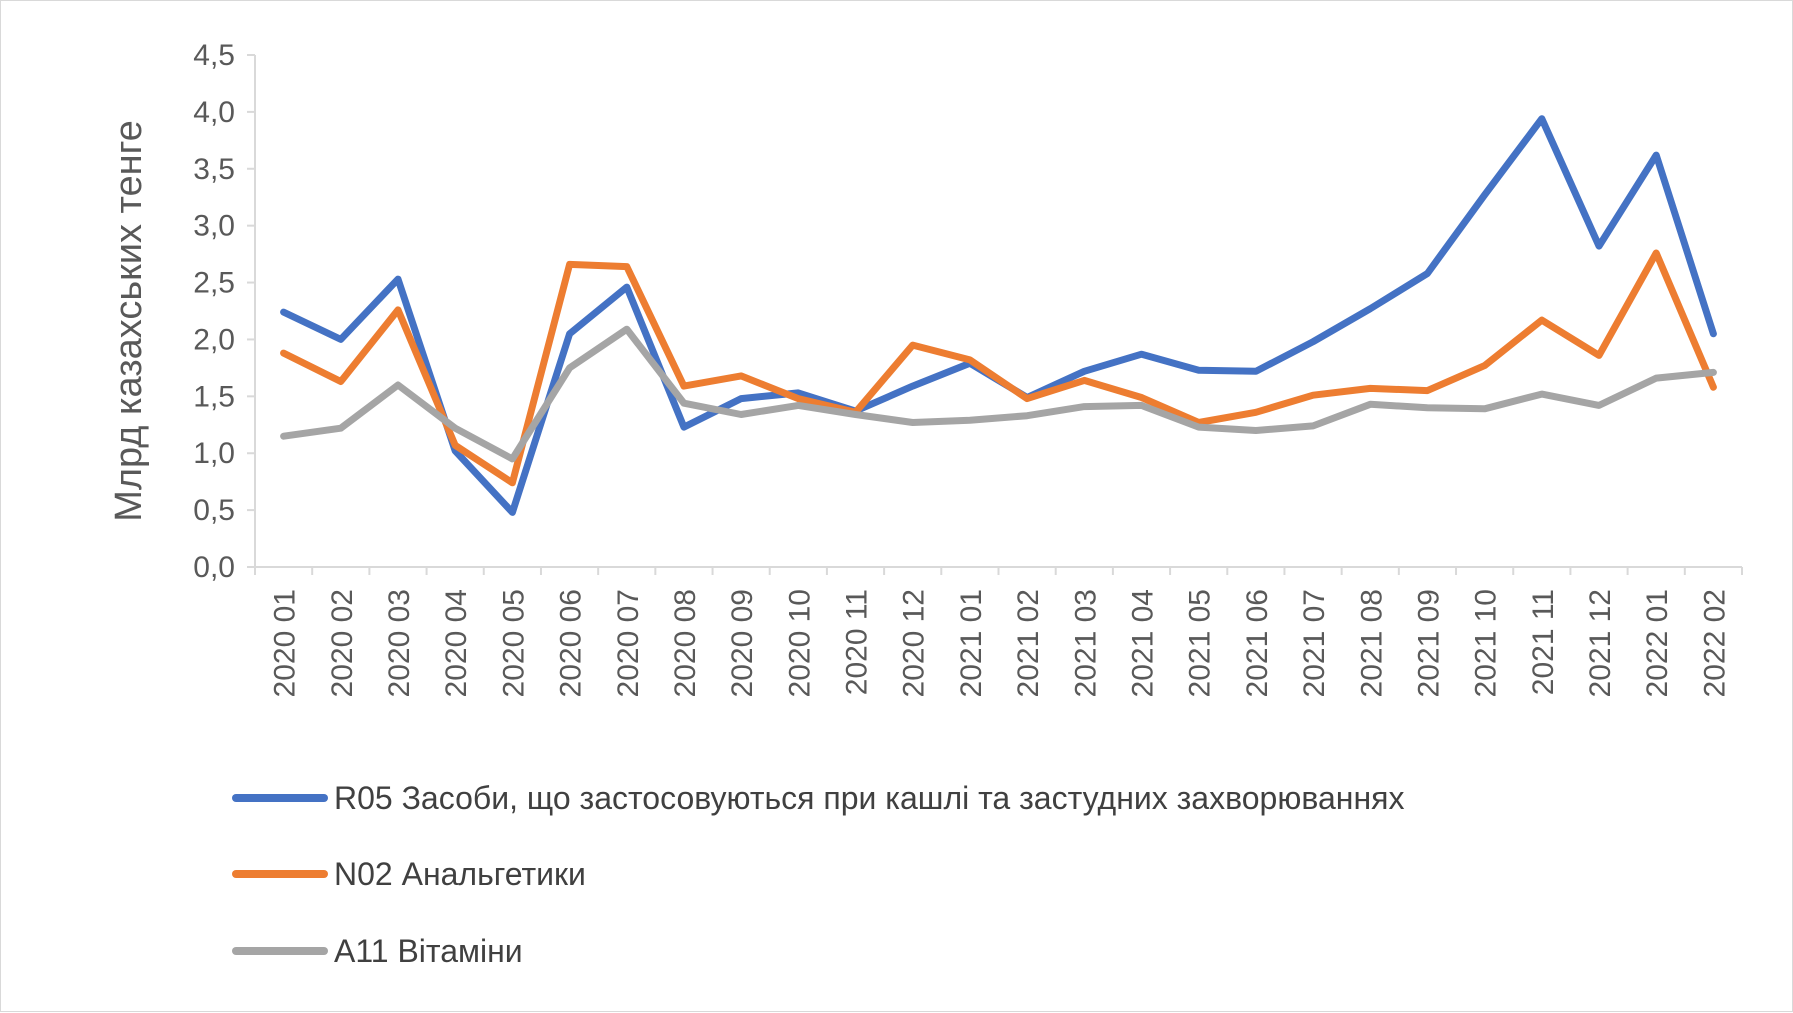 Image resolution: width=1793 pixels, height=1013 pixels. Describe the element at coordinates (1314, 643) in the screenshot. I see `x-tick-label: 2021 07` at that location.